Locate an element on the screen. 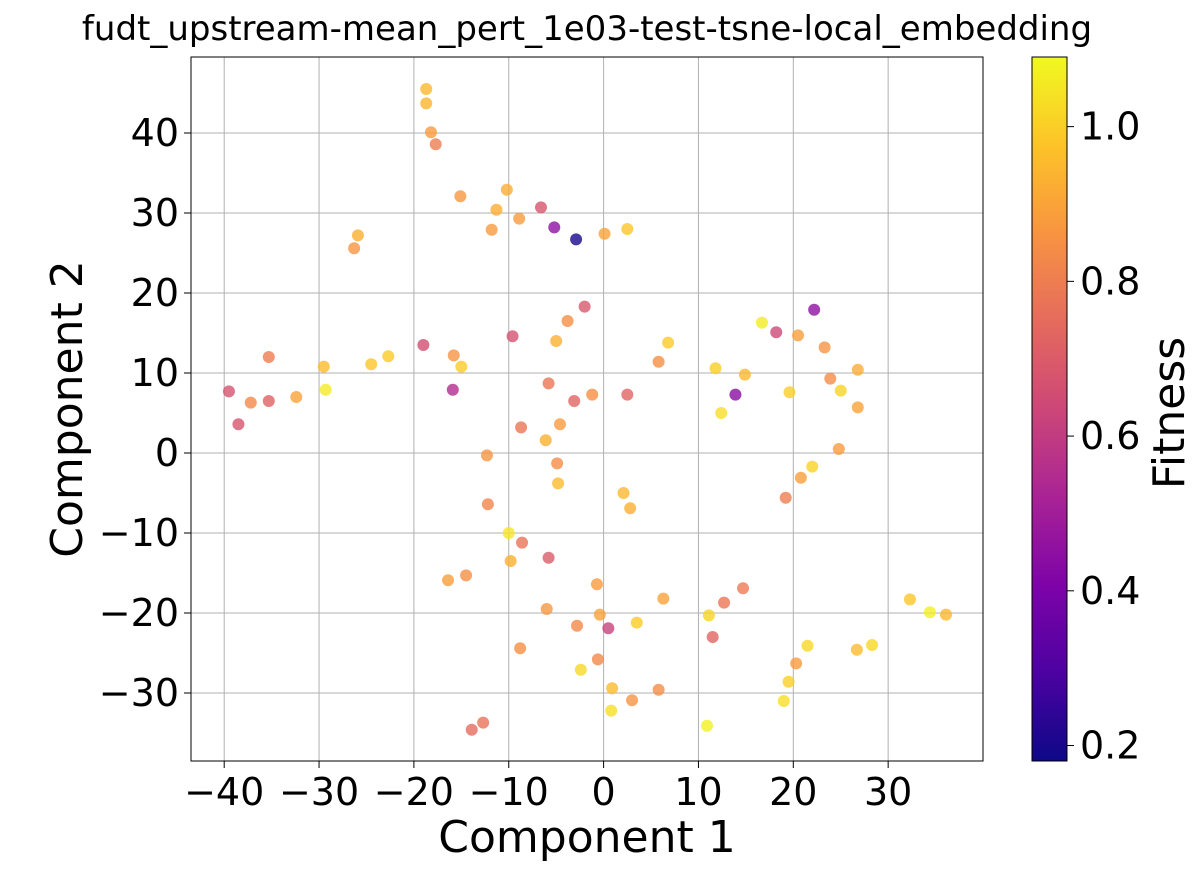 The height and width of the screenshot is (872, 1201). colorbar-tick-label: 0.8 is located at coordinates (1110, 281).